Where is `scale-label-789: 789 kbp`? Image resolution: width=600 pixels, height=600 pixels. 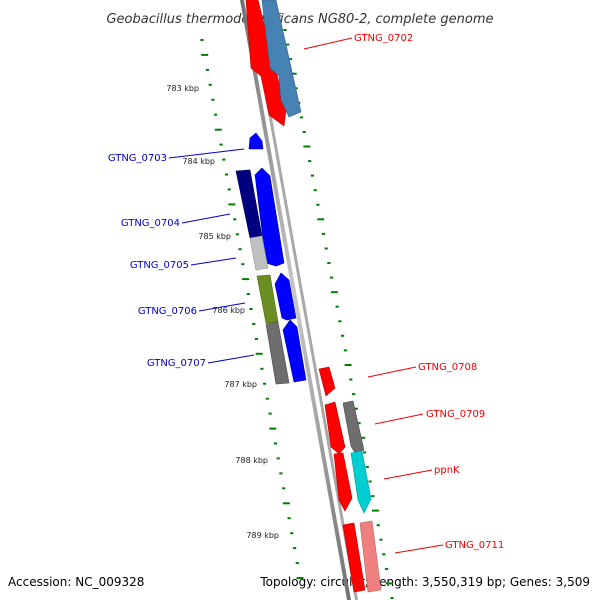 scale-label-789: 789 kbp is located at coordinates (262, 535).